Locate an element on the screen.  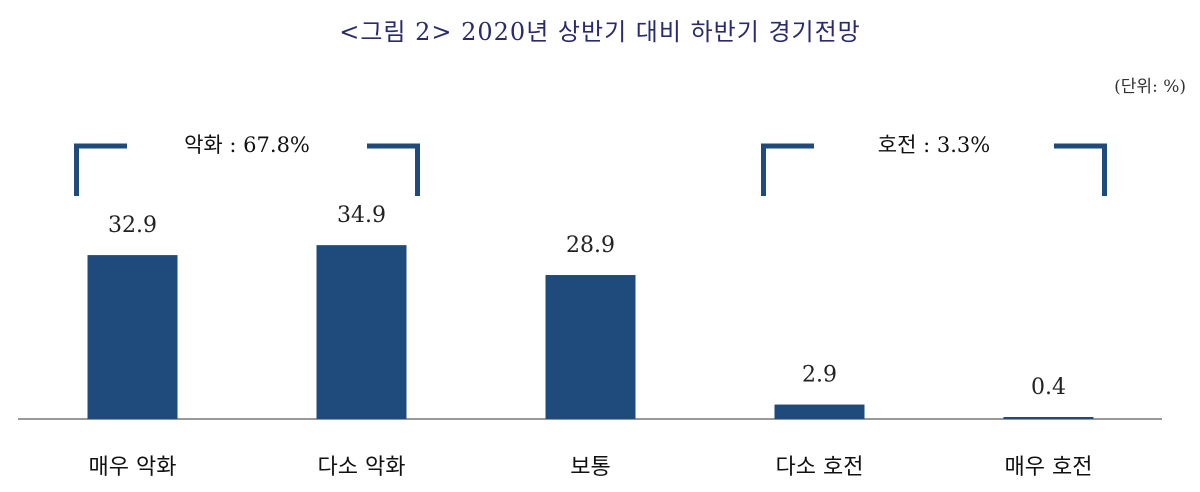
data-label: 0.4 is located at coordinates (1048, 387).